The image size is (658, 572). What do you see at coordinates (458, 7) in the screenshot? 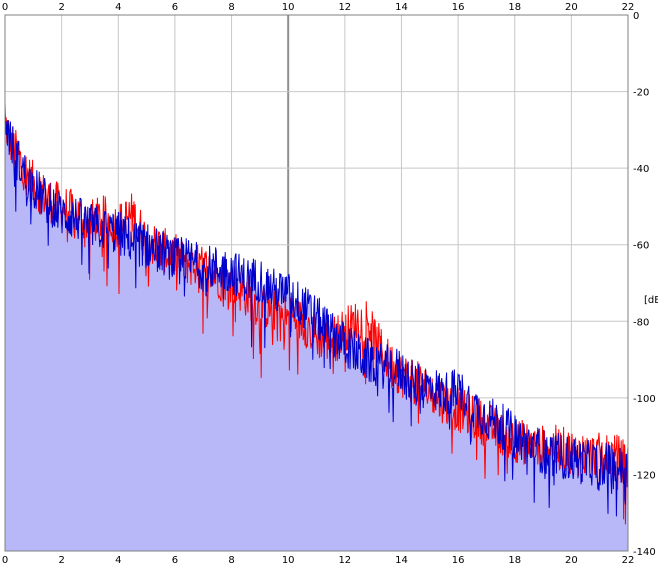
I see `x-tick-label-top: 16` at bounding box center [458, 7].